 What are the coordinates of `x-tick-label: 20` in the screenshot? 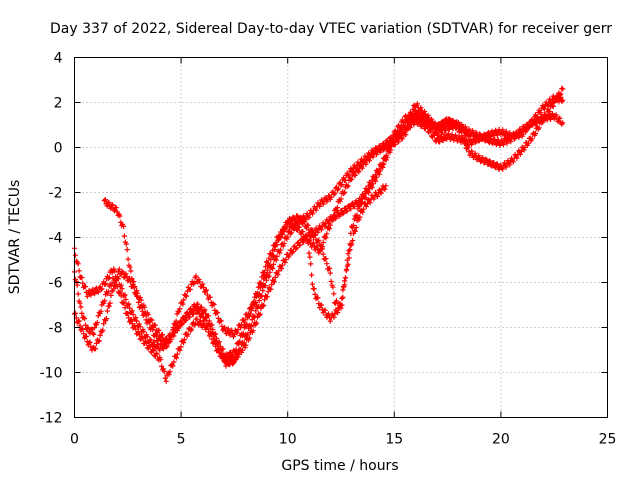 It's located at (501, 440).